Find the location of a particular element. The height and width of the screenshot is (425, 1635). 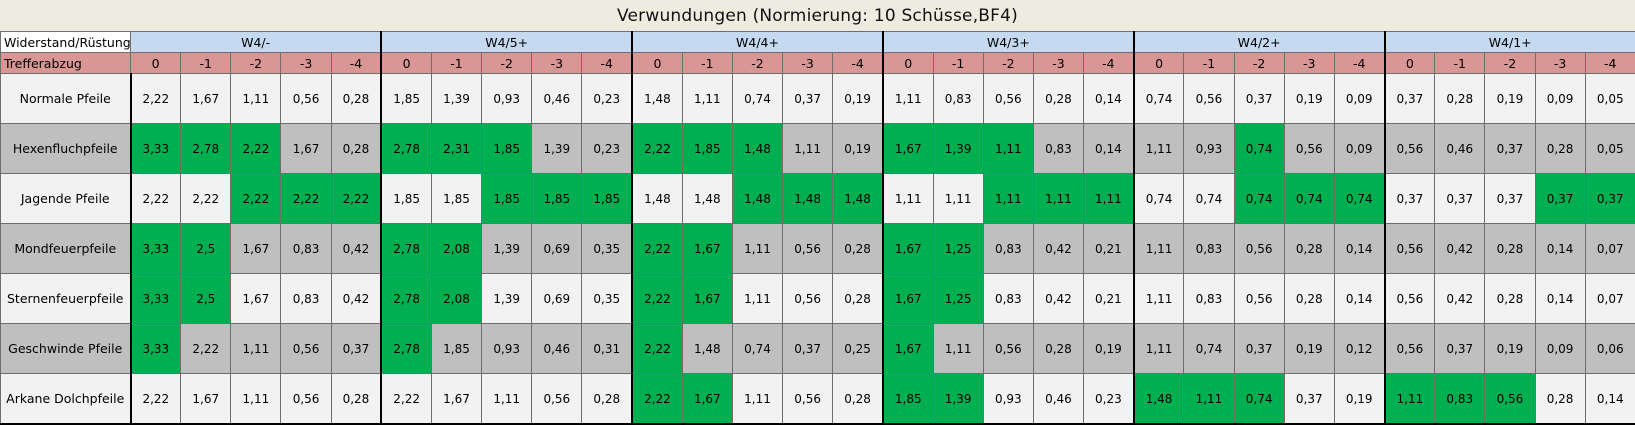

value-cell: 2,08 is located at coordinates (456, 299).